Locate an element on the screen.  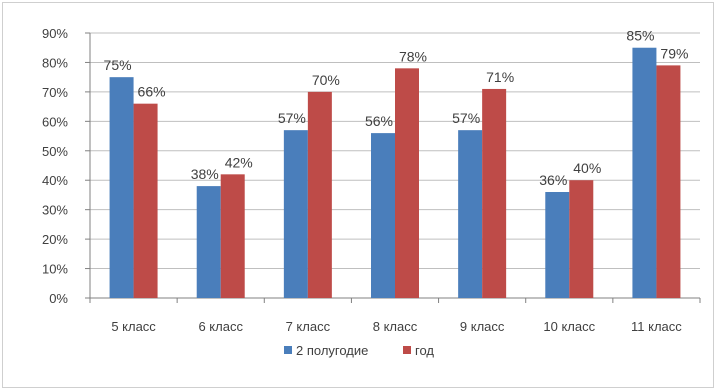
y-tick-label: 50% is located at coordinates (55, 151).